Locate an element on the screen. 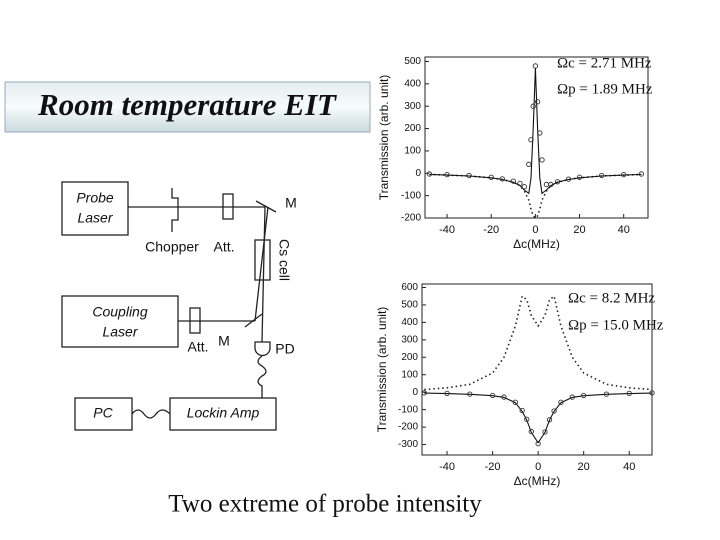 Image resolution: width=720 pixels, height=540 pixels. annotation: Ωp = 1.89 MHz is located at coordinates (605, 89).